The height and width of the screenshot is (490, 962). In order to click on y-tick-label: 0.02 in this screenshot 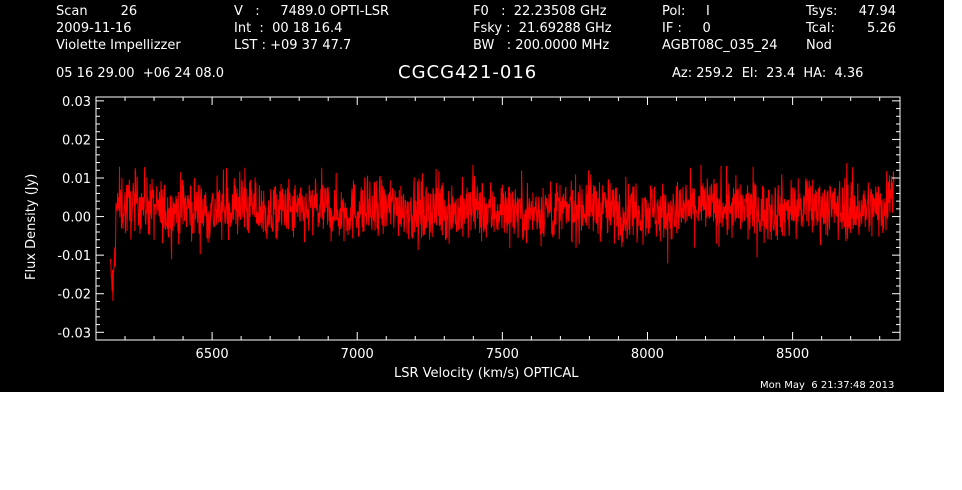, I will do `click(76, 140)`.